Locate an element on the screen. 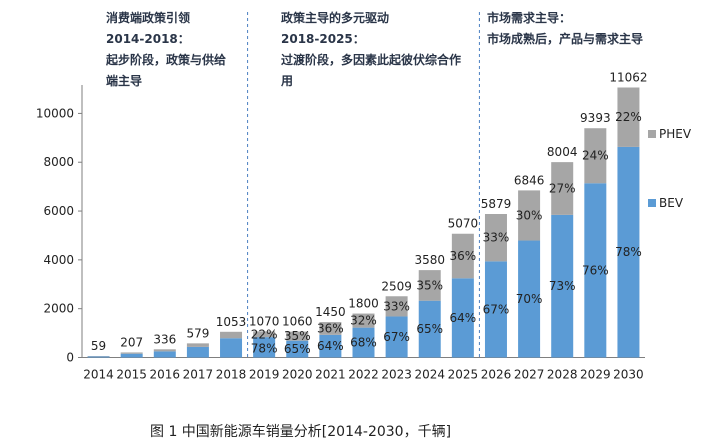 This screenshot has width=711, height=447. legend-swatch-bev is located at coordinates (652, 203).